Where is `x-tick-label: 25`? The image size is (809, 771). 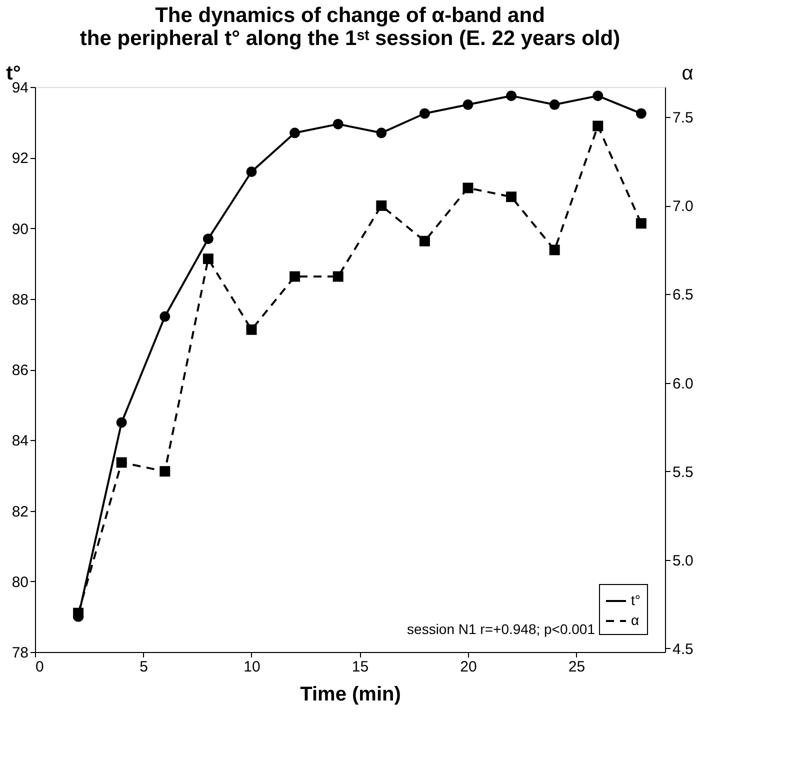
x-tick-label: 25 is located at coordinates (577, 667).